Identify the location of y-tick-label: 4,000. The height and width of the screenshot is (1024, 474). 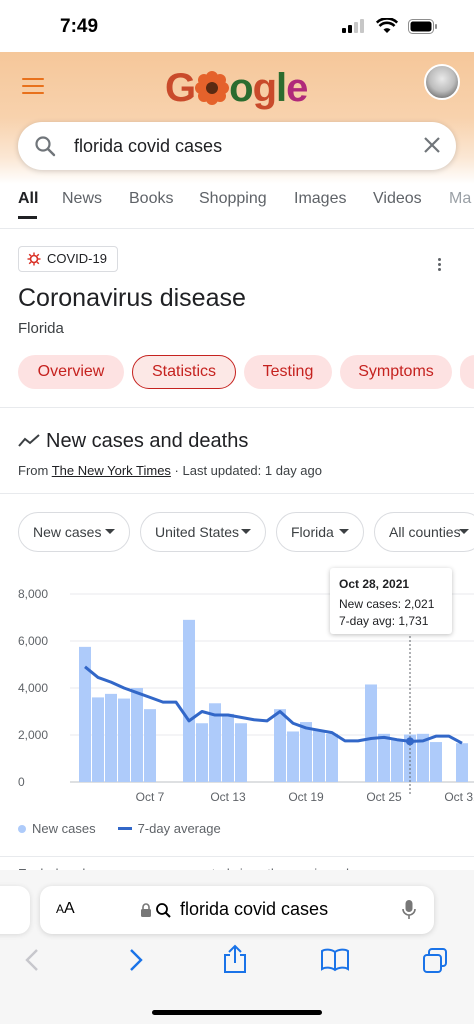
(33, 688).